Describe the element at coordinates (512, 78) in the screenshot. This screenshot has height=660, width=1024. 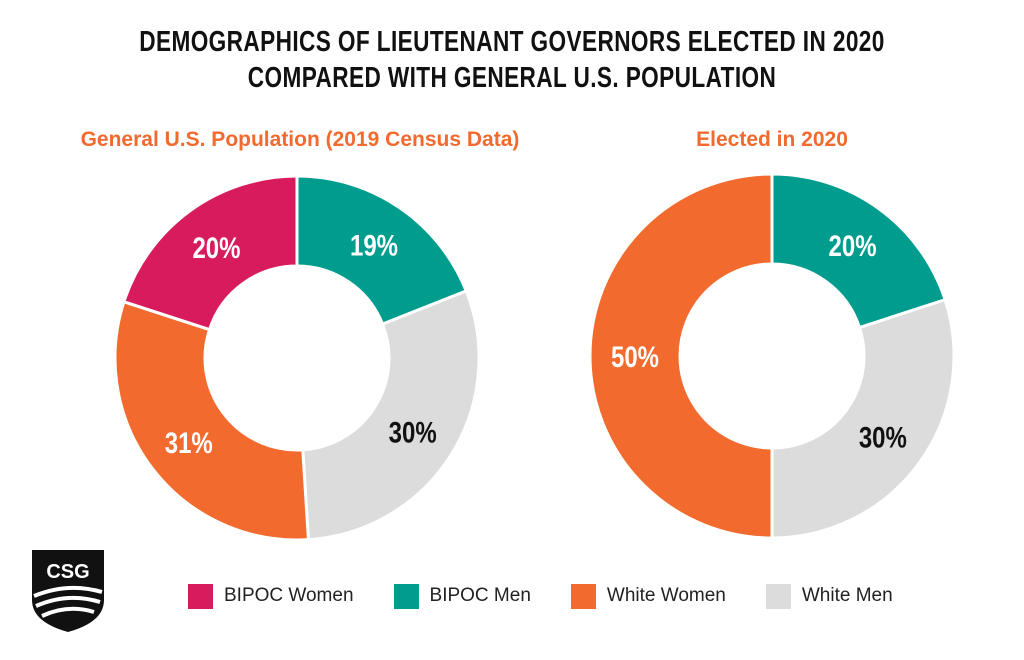
I see `title-line-2: COMPARED WITH GENERAL U.S. POPULATION` at that location.